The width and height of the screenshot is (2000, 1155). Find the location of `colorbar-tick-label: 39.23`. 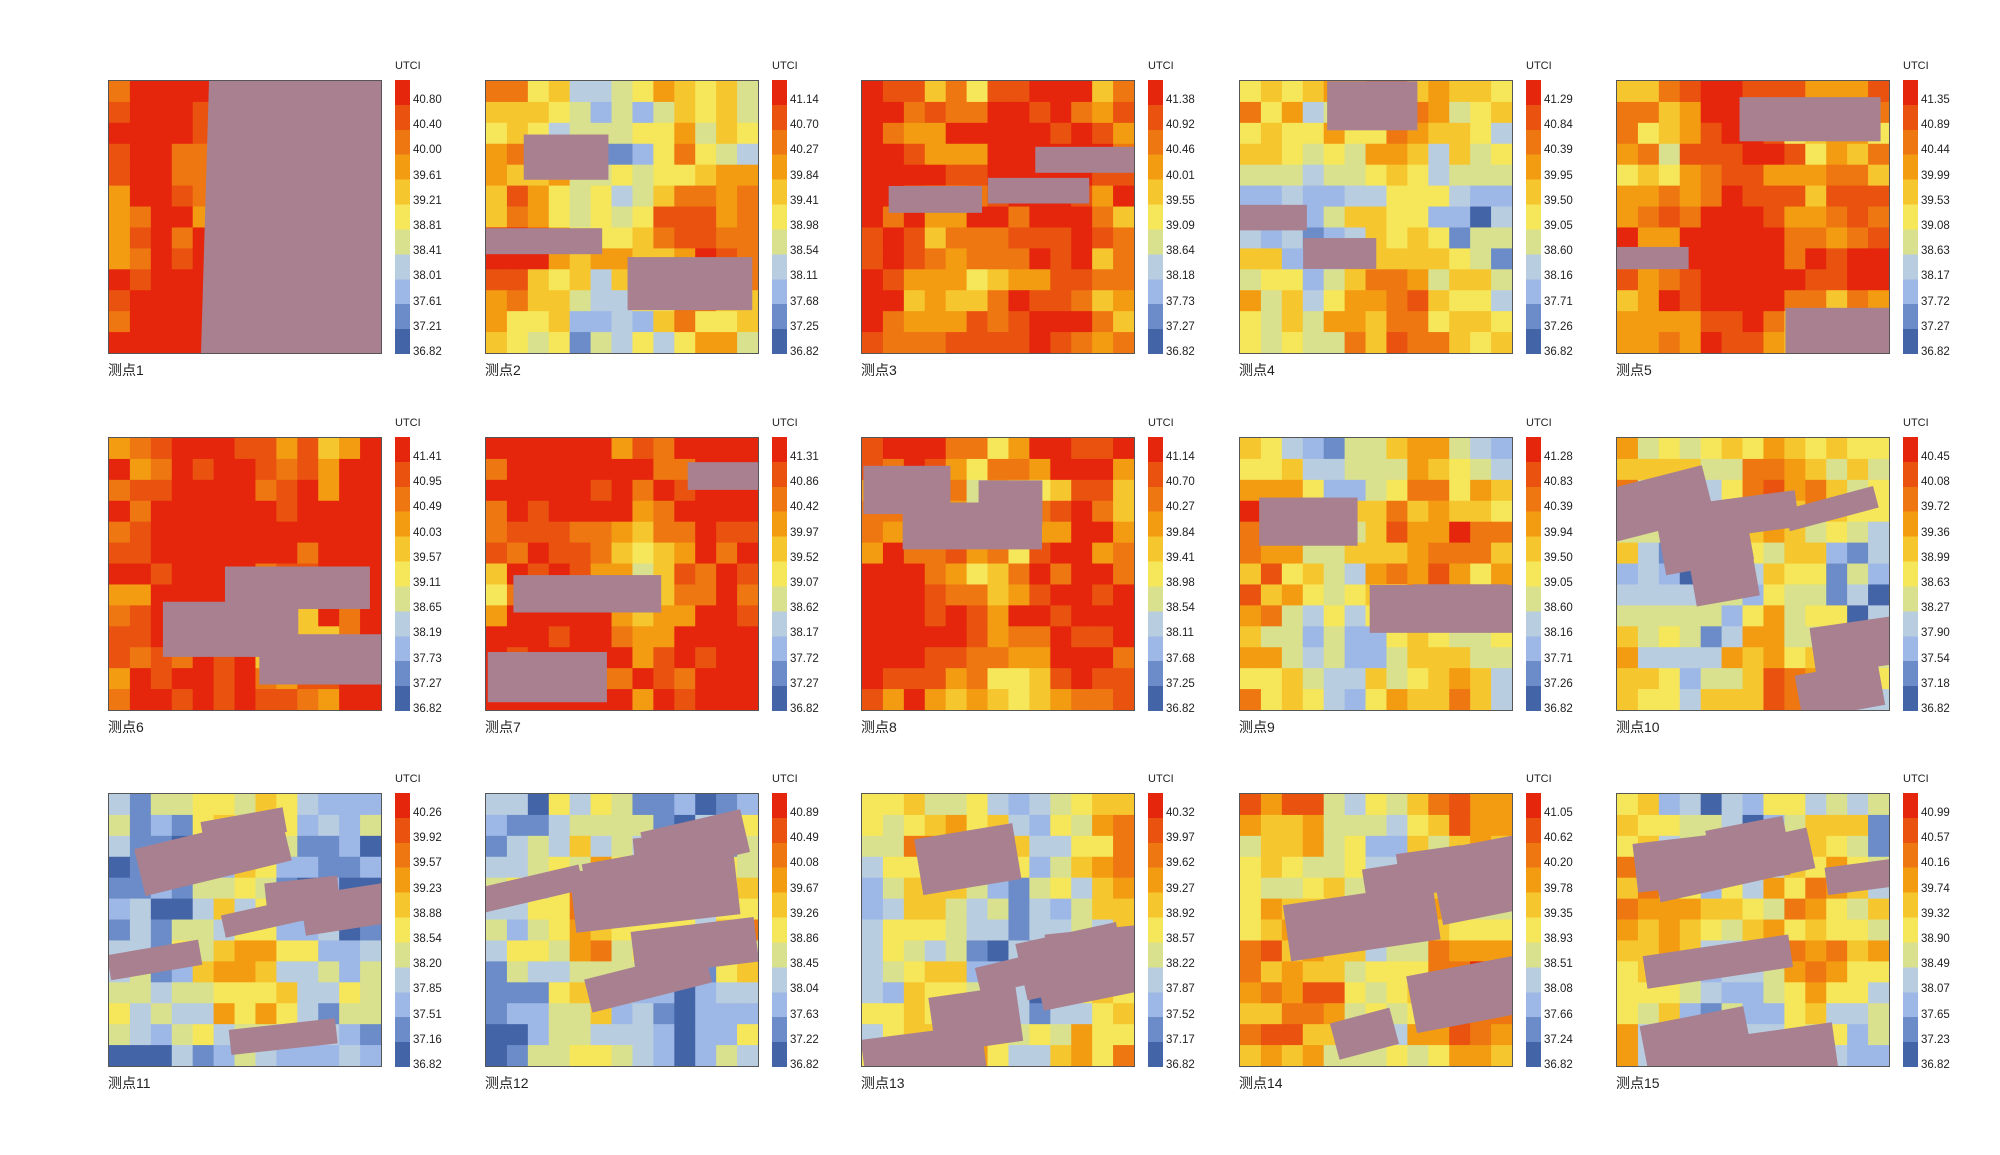

colorbar-tick-label: 39.23 is located at coordinates (427, 888).